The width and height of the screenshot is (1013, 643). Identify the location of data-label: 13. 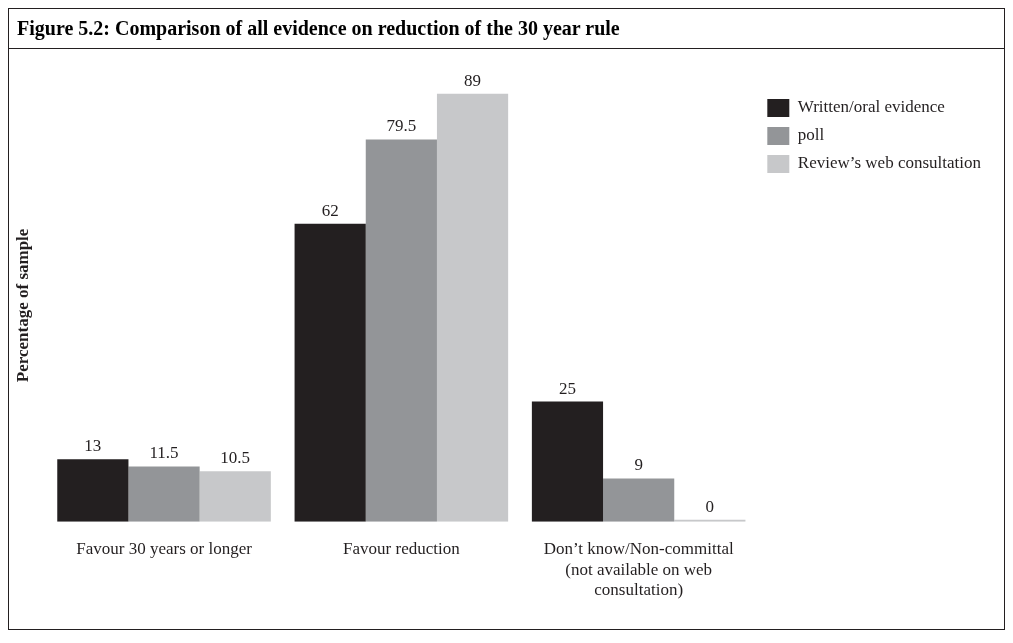
(93, 446).